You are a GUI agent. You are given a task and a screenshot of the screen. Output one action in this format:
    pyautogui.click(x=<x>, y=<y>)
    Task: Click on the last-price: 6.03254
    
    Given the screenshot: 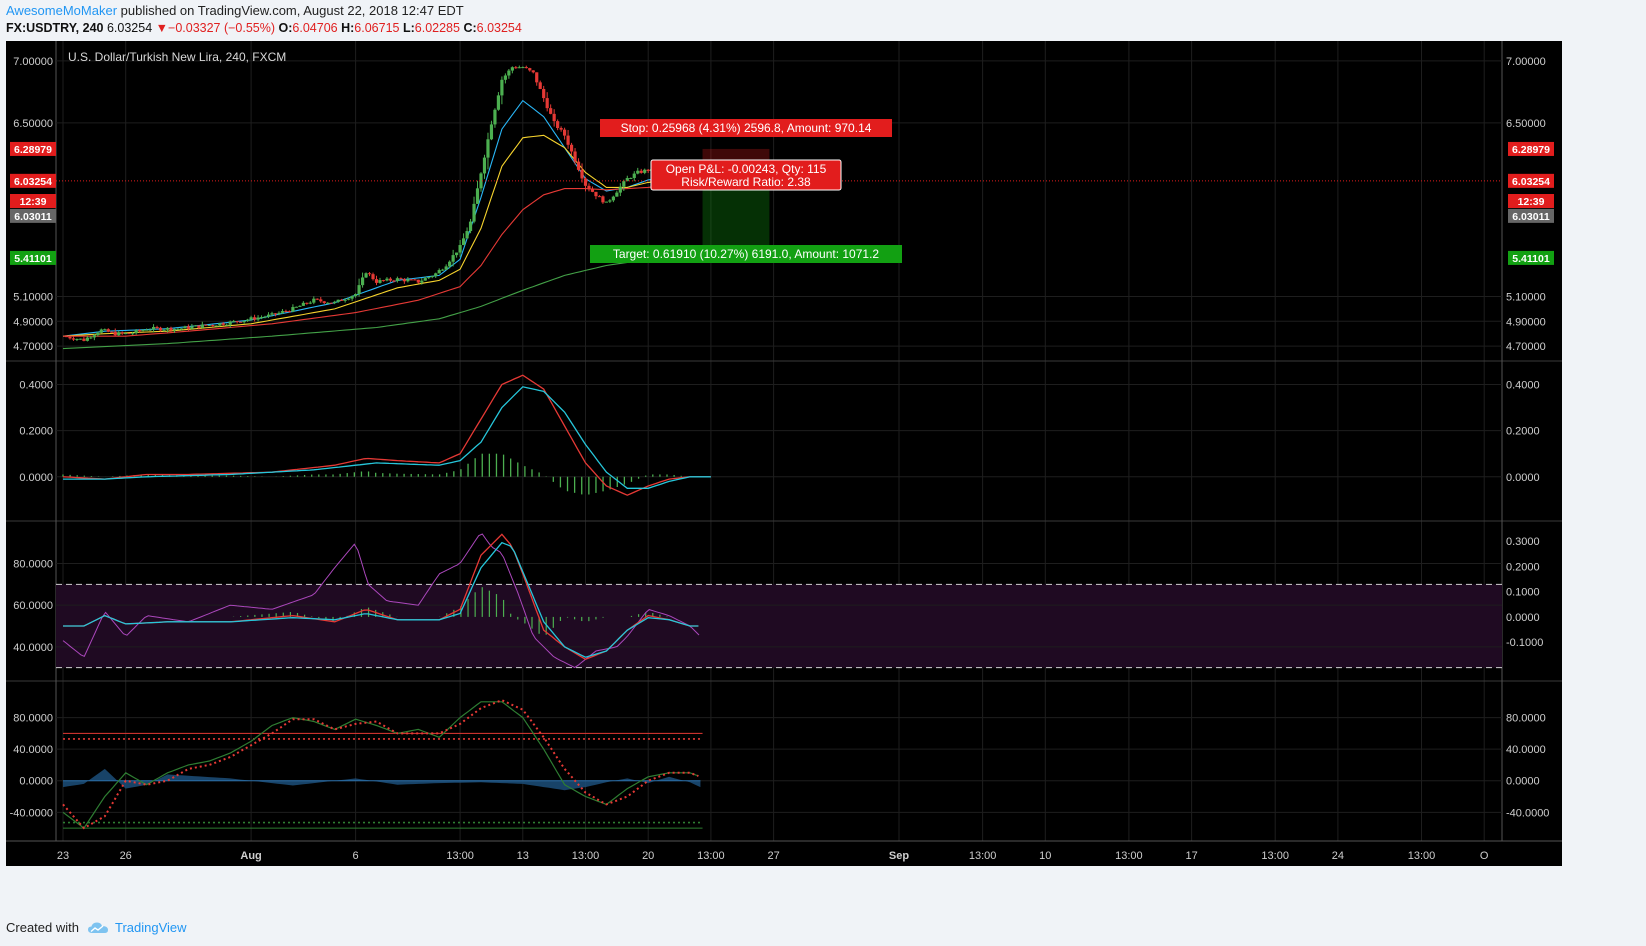 What is the action you would take?
    pyautogui.click(x=129, y=28)
    